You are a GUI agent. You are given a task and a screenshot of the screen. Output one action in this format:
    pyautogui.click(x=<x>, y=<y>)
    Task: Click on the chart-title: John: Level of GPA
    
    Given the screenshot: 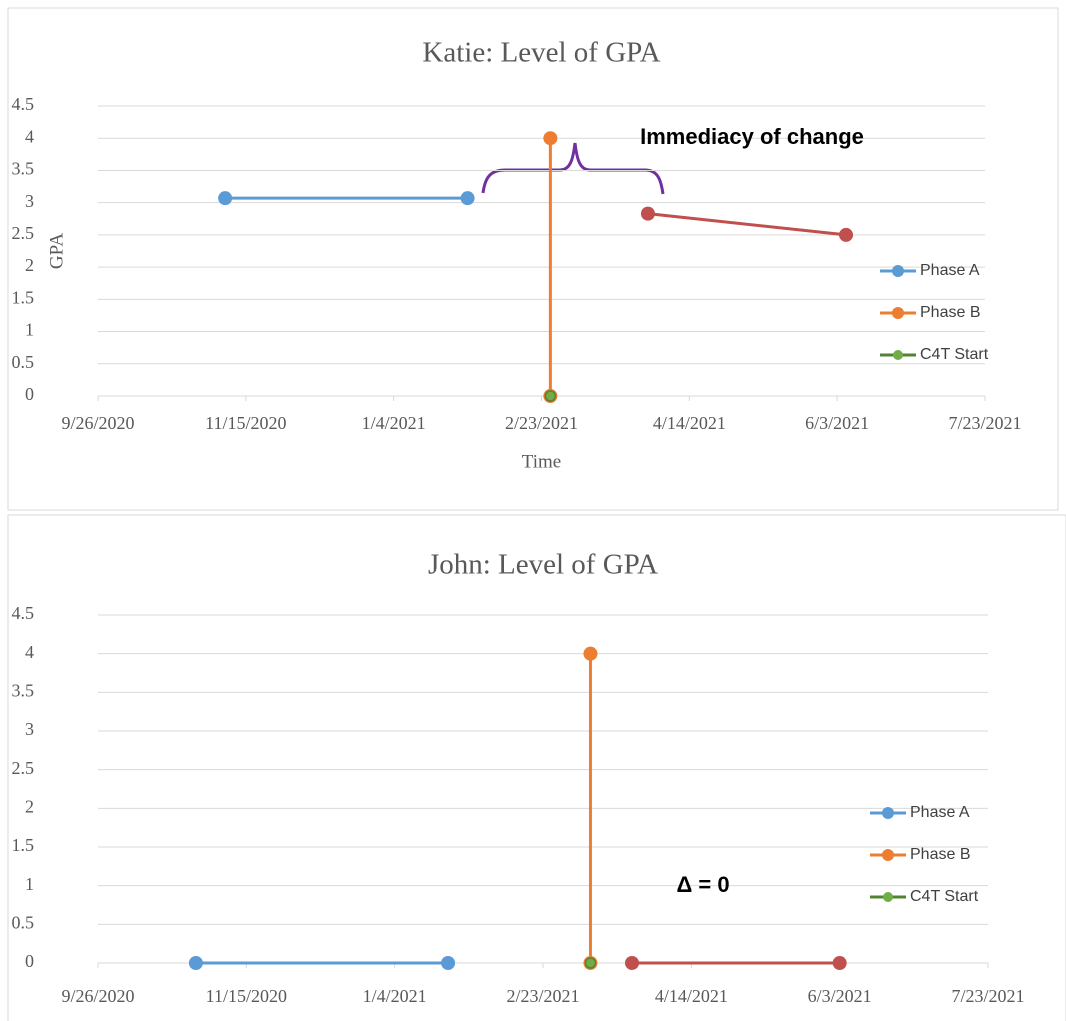 What is the action you would take?
    pyautogui.click(x=543, y=565)
    